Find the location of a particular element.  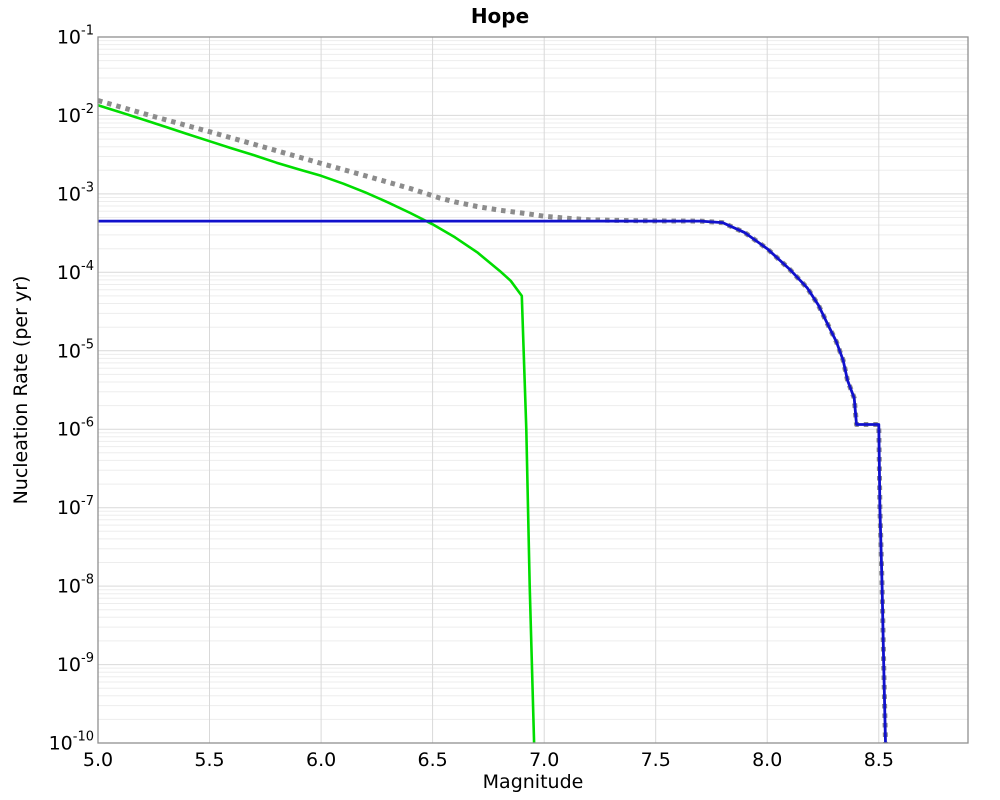

y-tick-exponent: -2 is located at coordinates (87, 109).